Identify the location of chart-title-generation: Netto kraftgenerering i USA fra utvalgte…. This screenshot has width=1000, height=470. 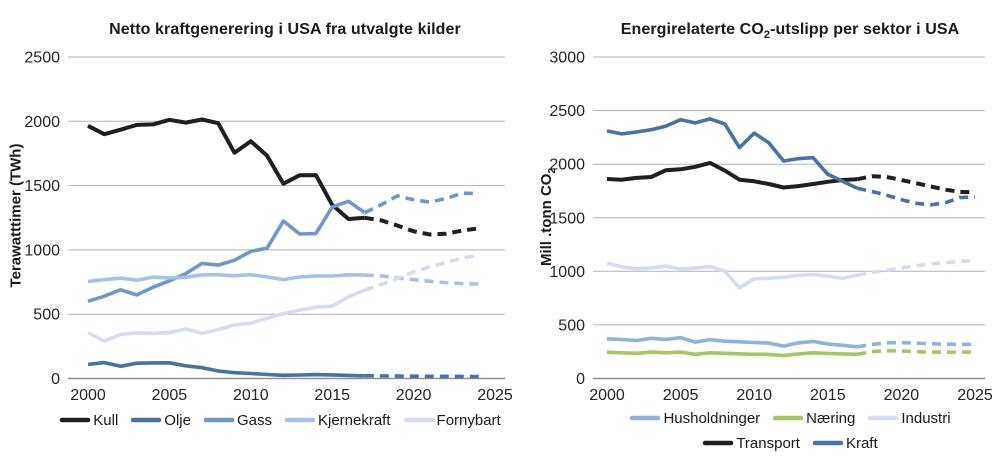
(285, 30).